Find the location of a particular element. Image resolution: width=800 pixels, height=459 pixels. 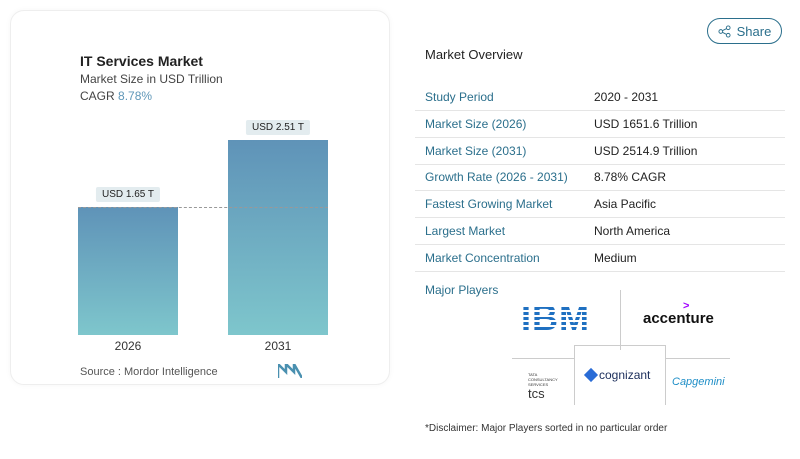

bar-2026 is located at coordinates (128, 270).